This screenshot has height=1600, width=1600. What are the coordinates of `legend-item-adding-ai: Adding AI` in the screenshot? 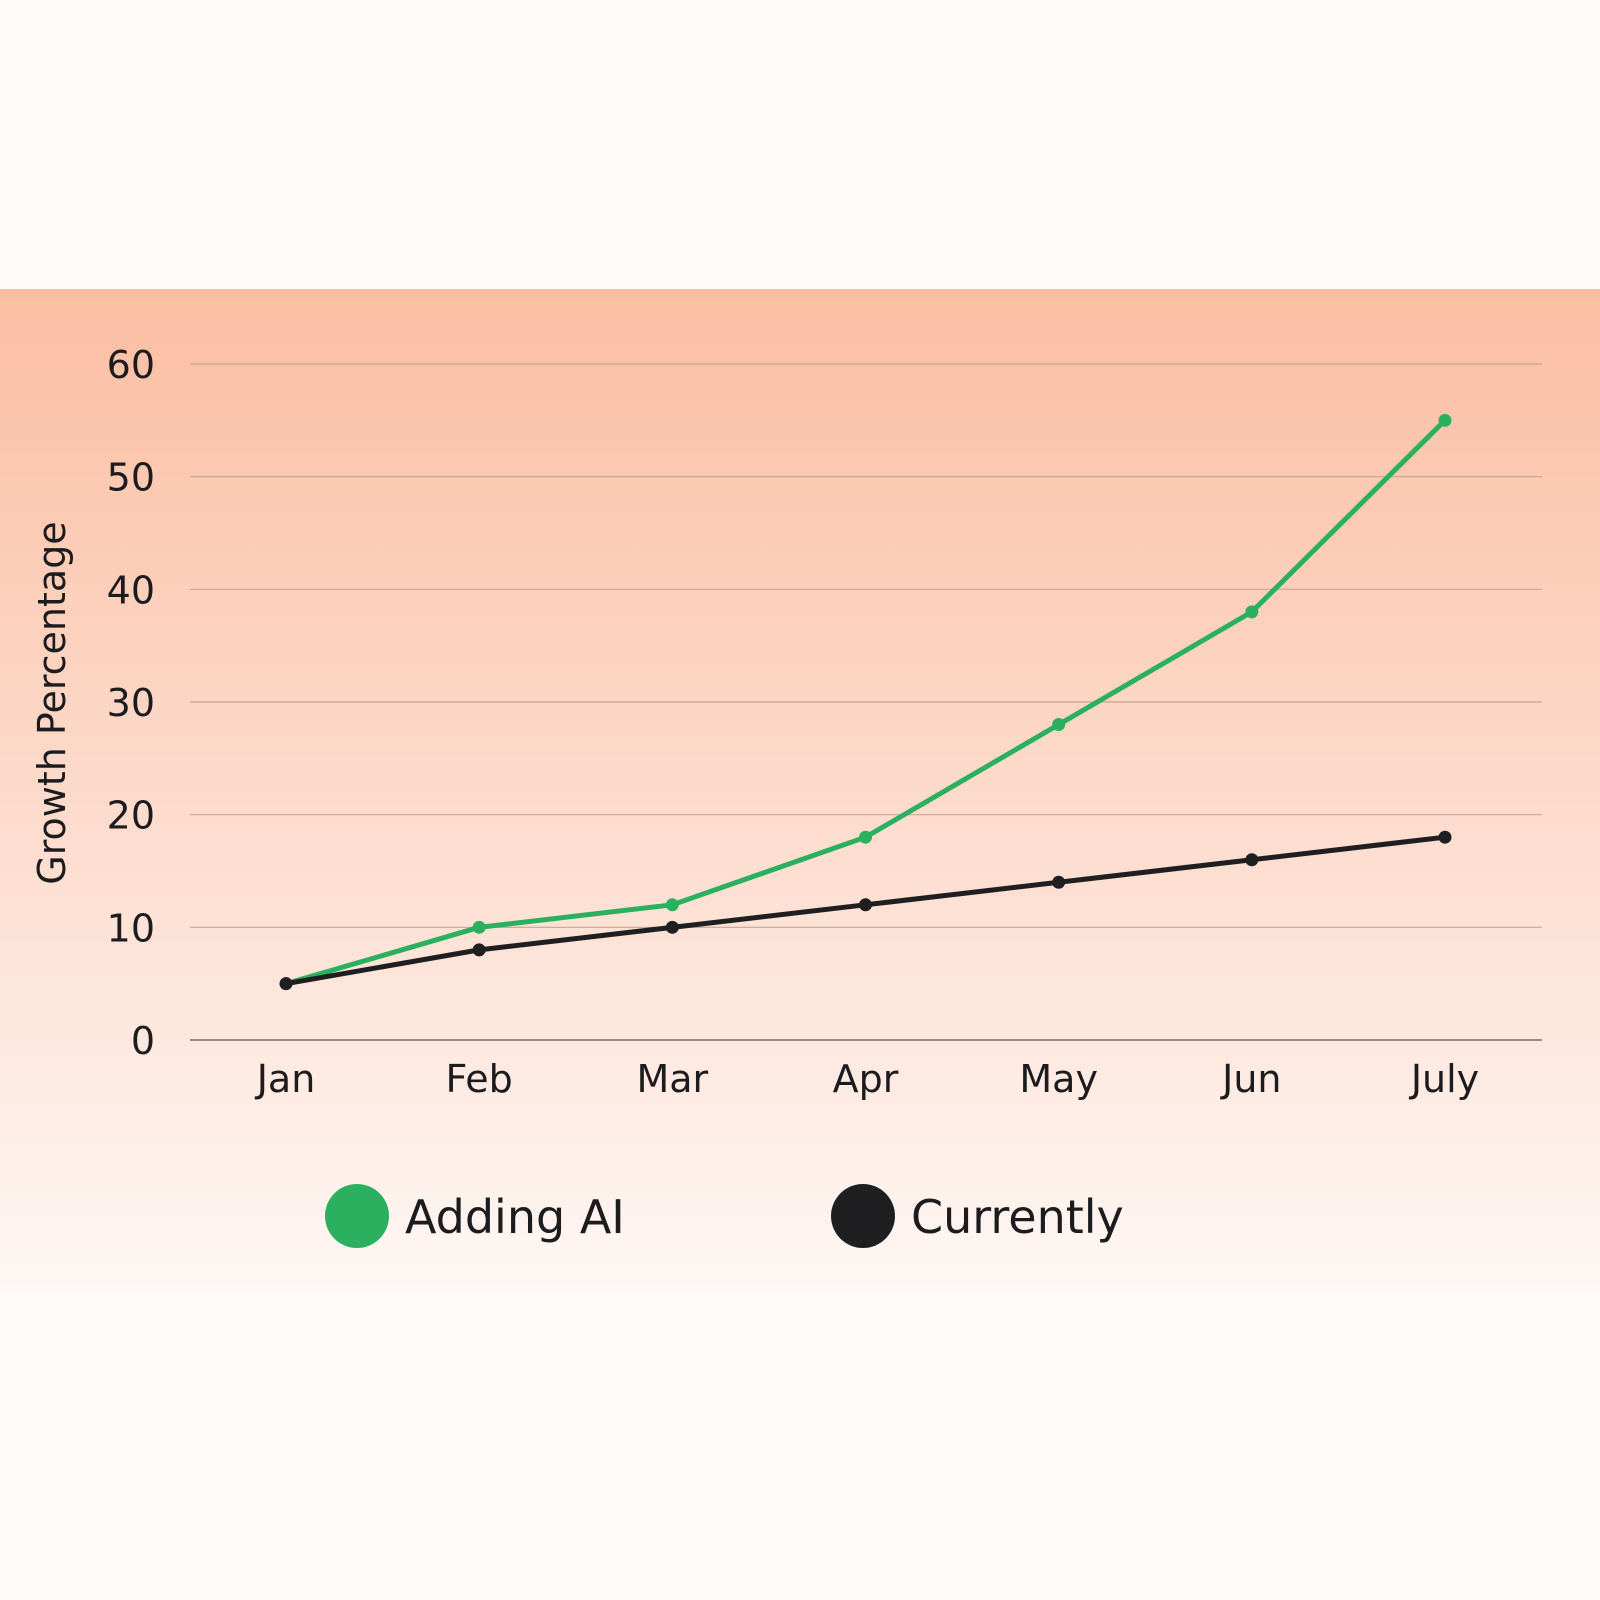 It's located at (475, 1216).